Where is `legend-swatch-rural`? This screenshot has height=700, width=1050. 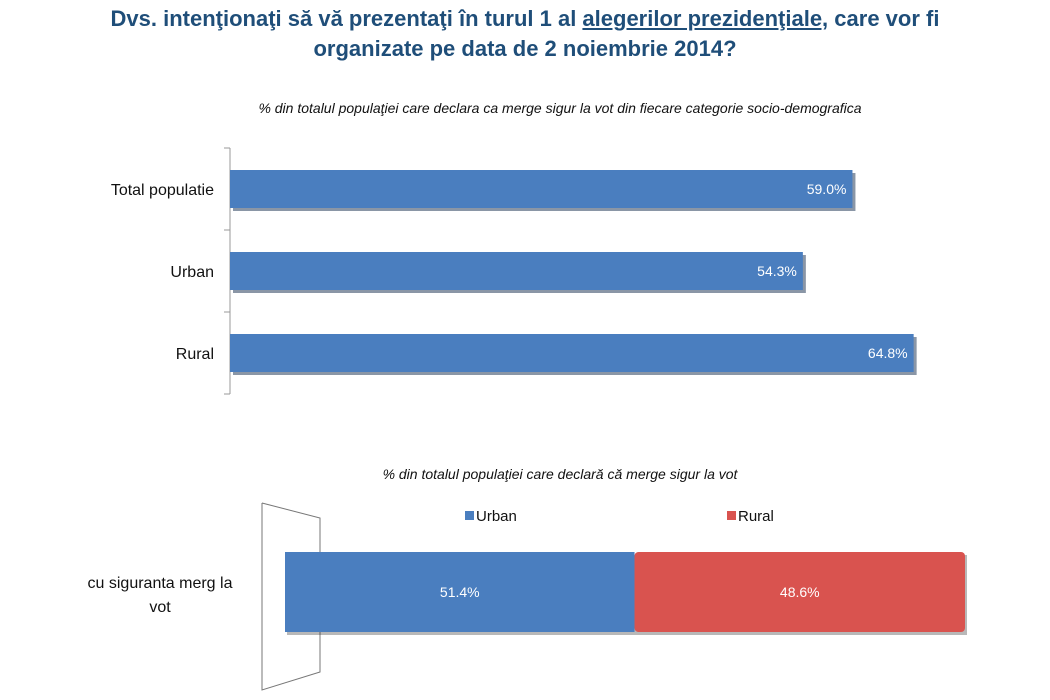 legend-swatch-rural is located at coordinates (731, 515).